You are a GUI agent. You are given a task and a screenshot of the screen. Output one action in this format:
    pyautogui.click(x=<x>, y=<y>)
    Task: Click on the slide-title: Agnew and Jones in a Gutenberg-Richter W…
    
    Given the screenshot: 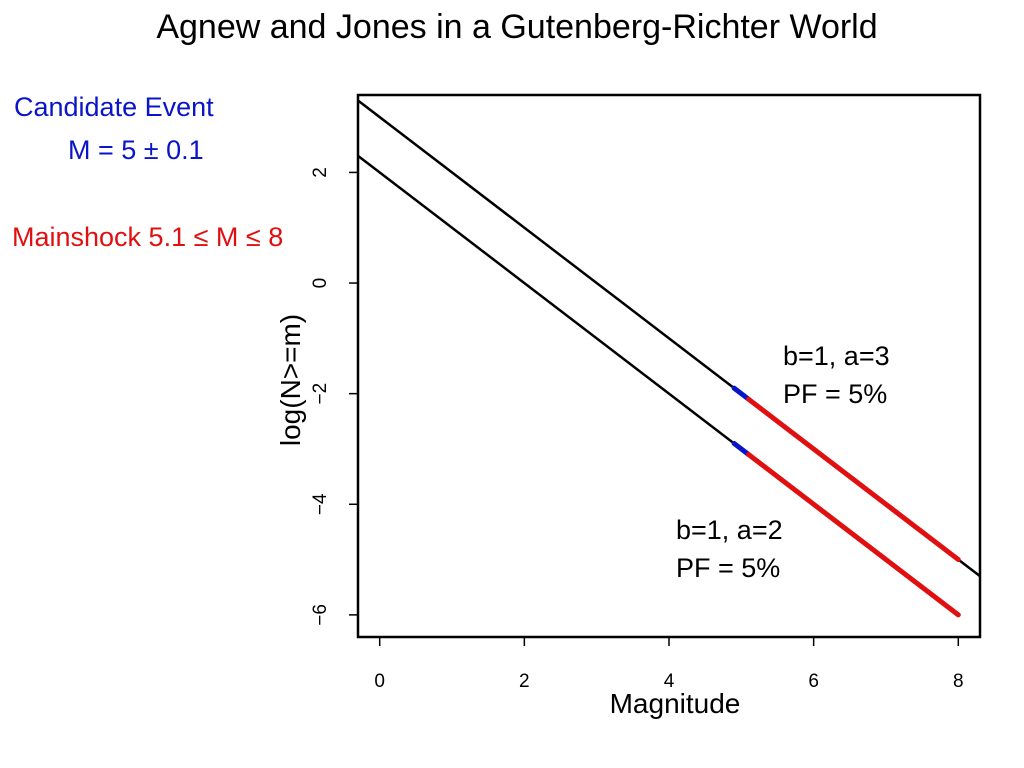 What is the action you would take?
    pyautogui.click(x=517, y=27)
    